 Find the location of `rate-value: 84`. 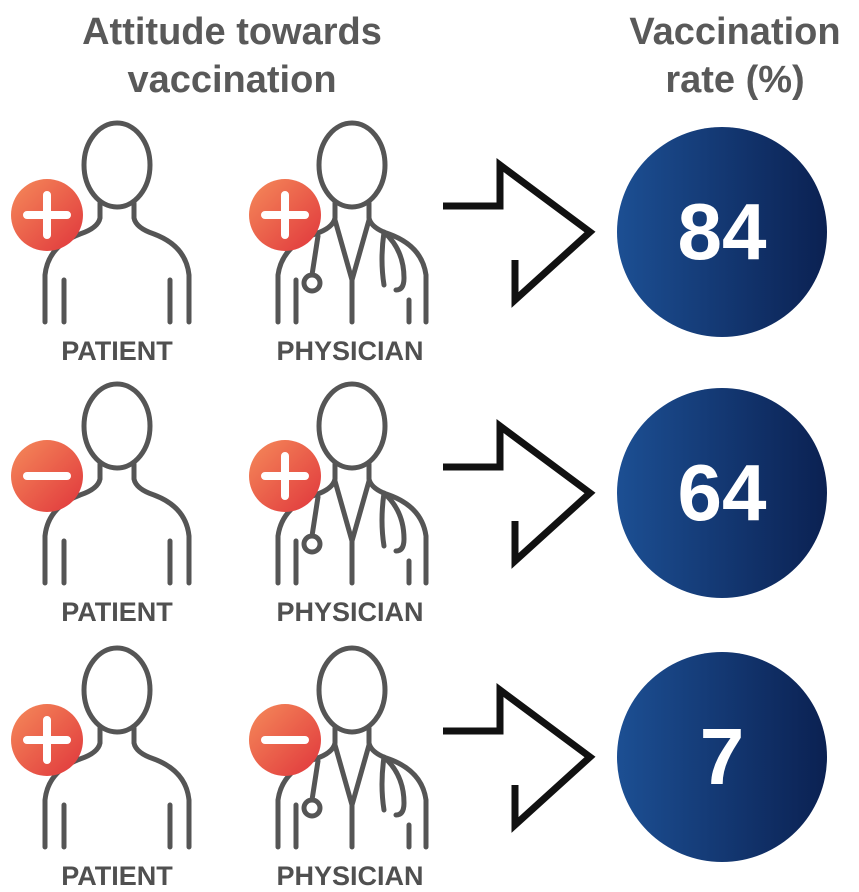

rate-value: 84 is located at coordinates (722, 231).